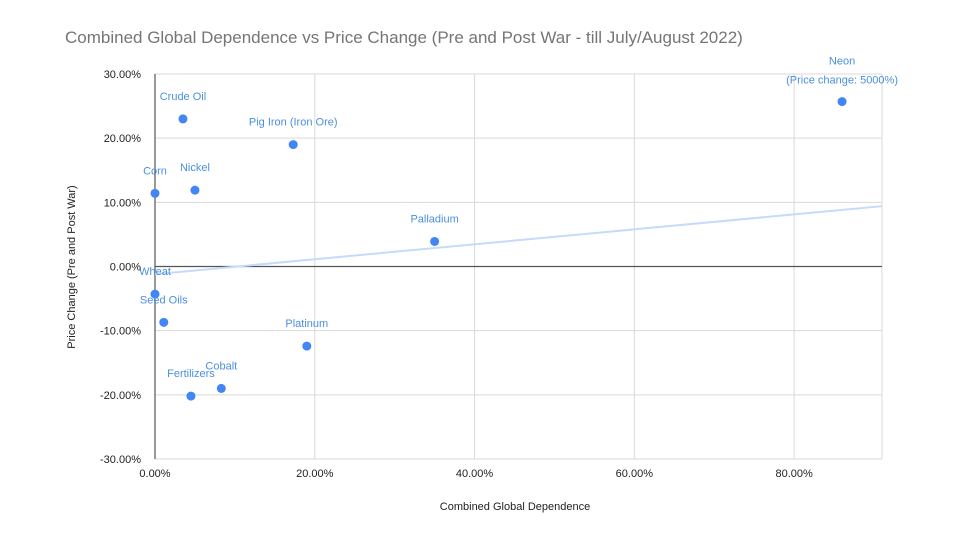 This screenshot has width=960, height=540. What do you see at coordinates (123, 203) in the screenshot?
I see `y-tick-label: 10.00%` at bounding box center [123, 203].